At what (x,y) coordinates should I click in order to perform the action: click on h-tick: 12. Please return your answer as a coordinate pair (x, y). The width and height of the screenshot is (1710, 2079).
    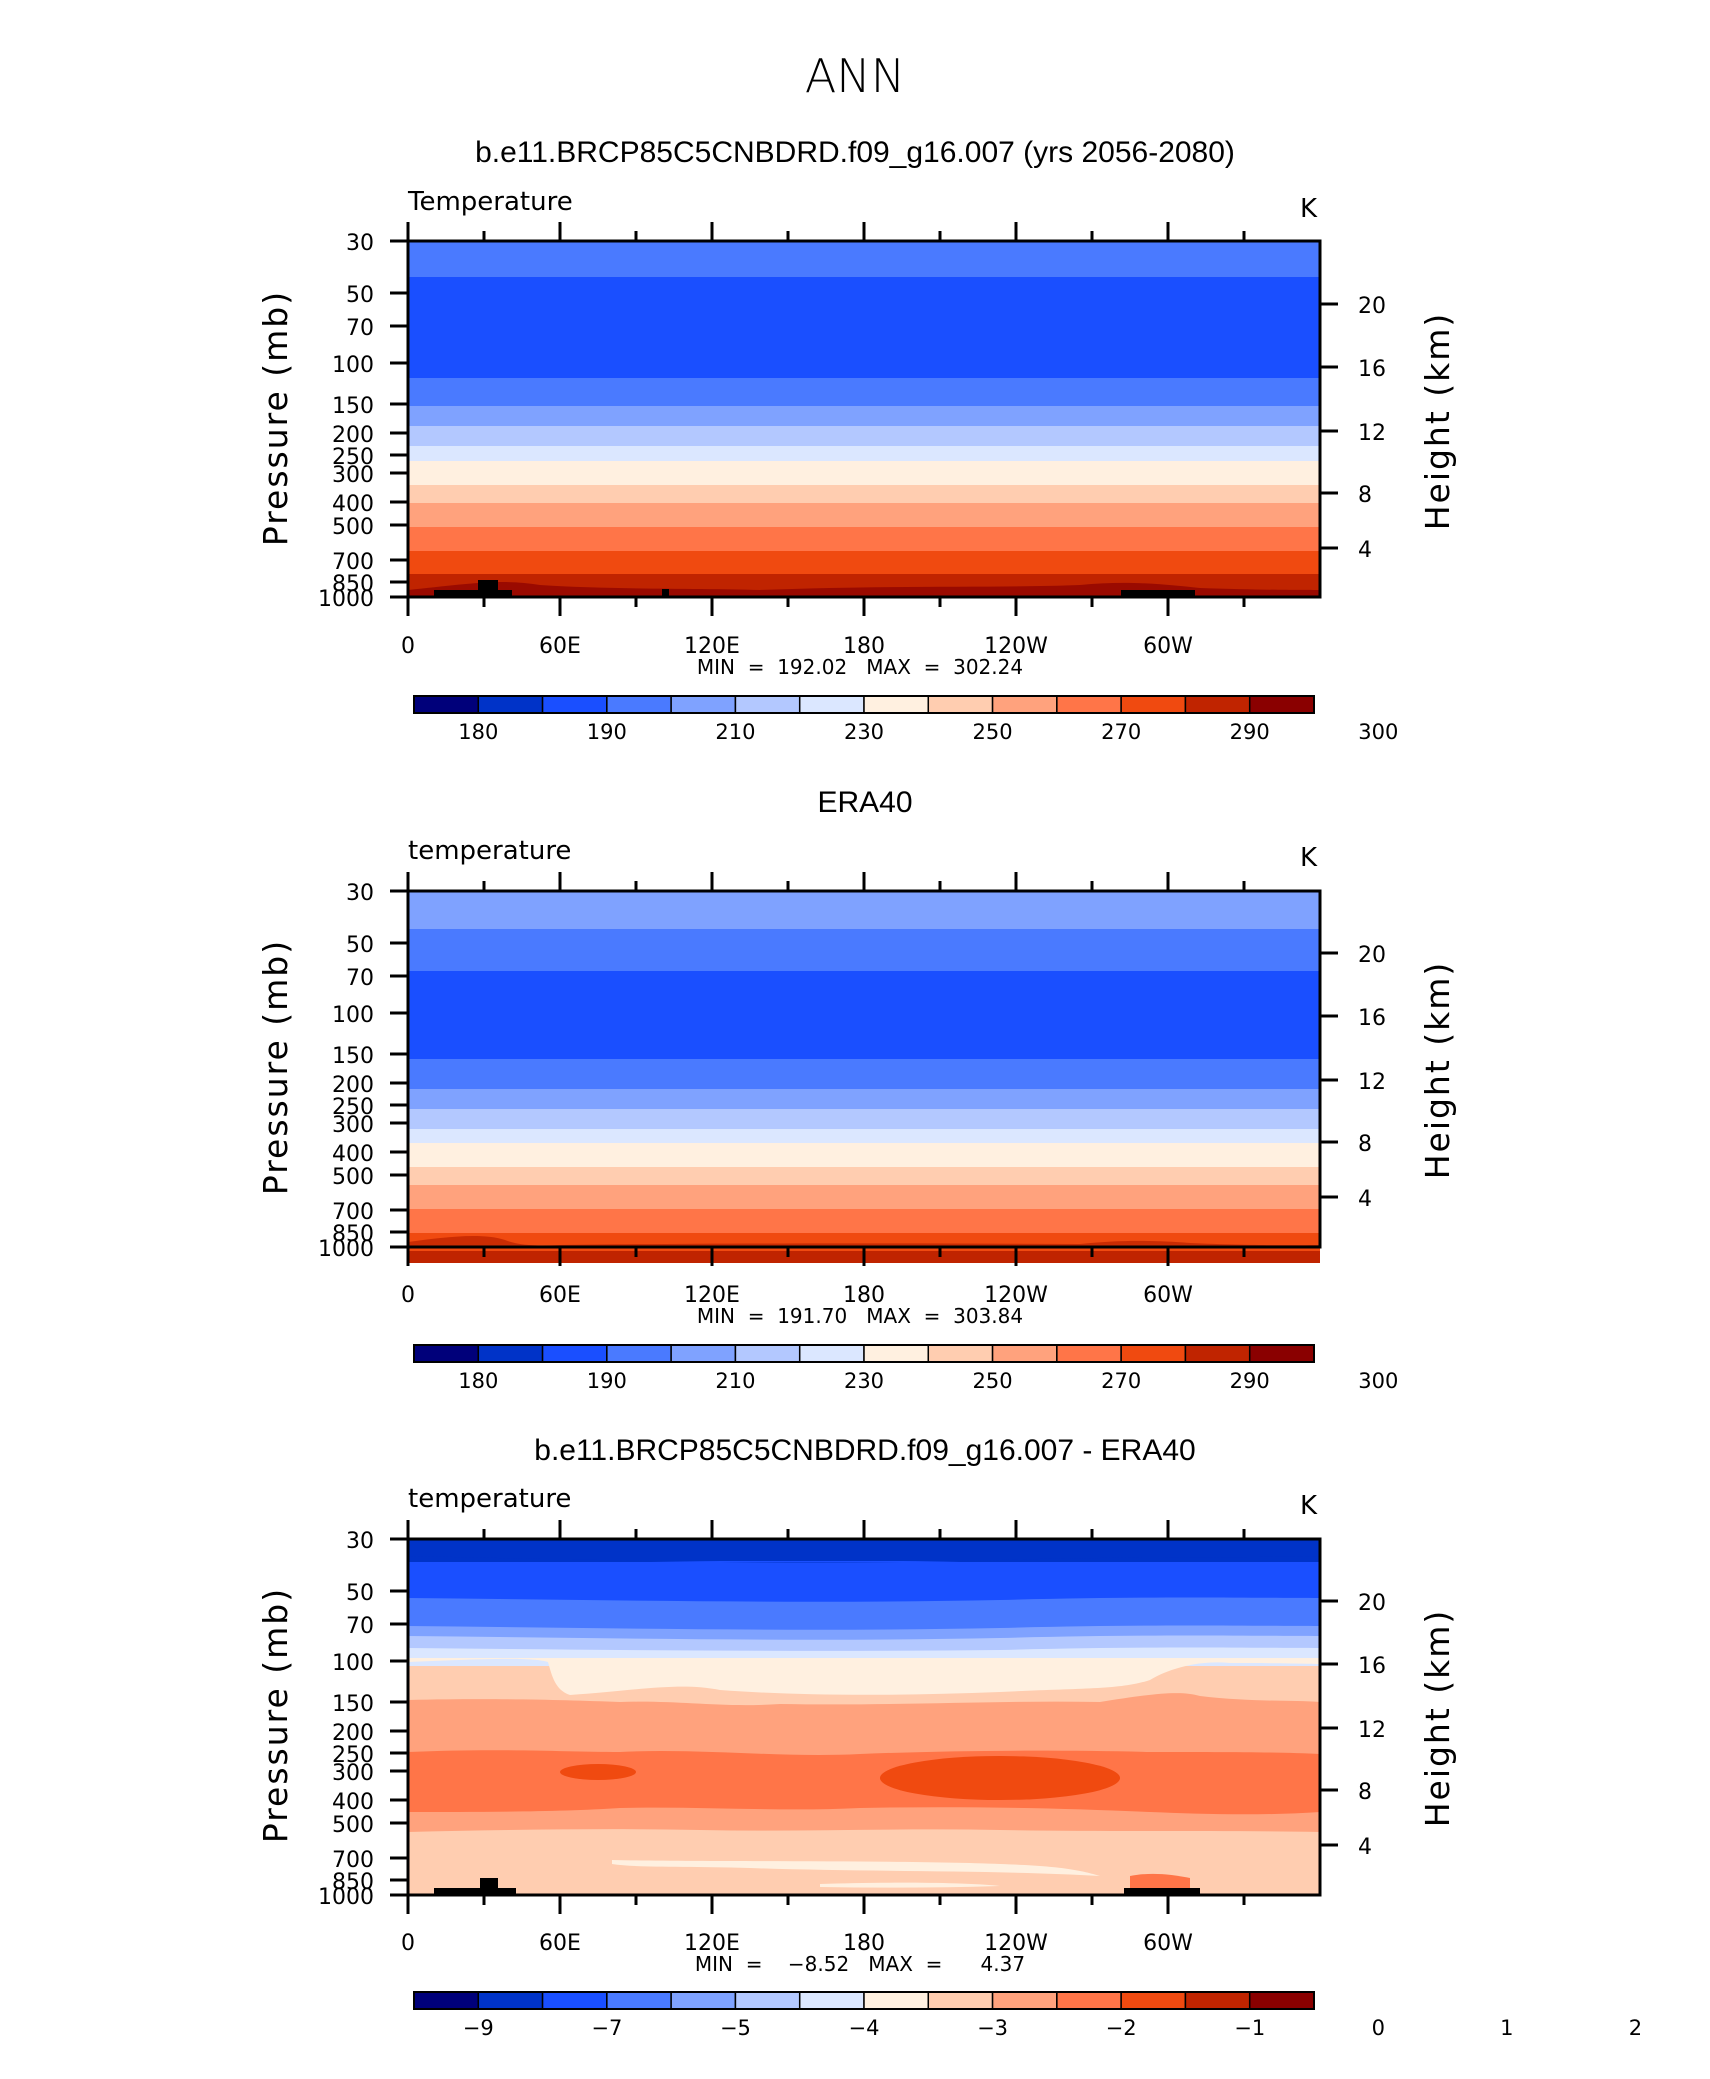
    Looking at the image, I should click on (1372, 1730).